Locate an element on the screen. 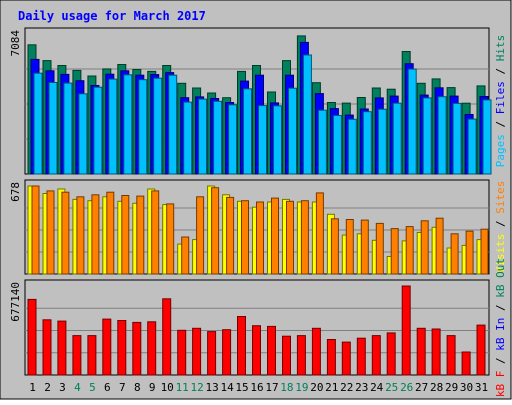 Image resolution: width=512 pixels, height=405 pixels. panel-legend: Visits / Sites is located at coordinates (500, 227).